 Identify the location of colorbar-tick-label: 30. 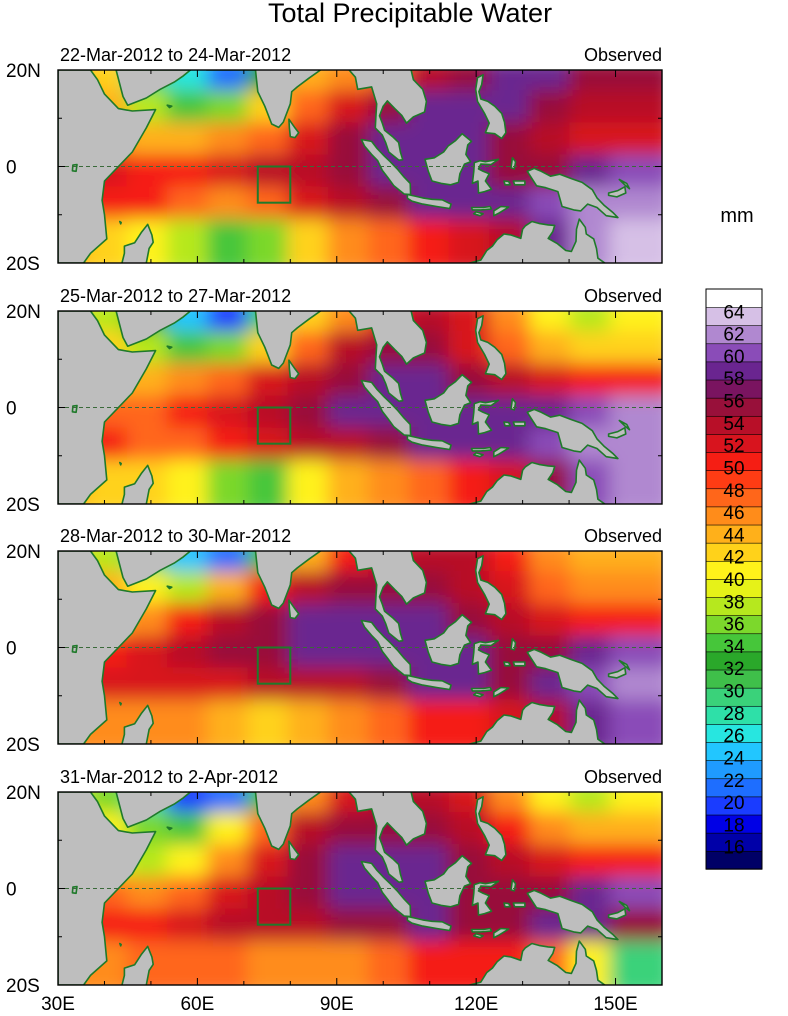
(733, 692).